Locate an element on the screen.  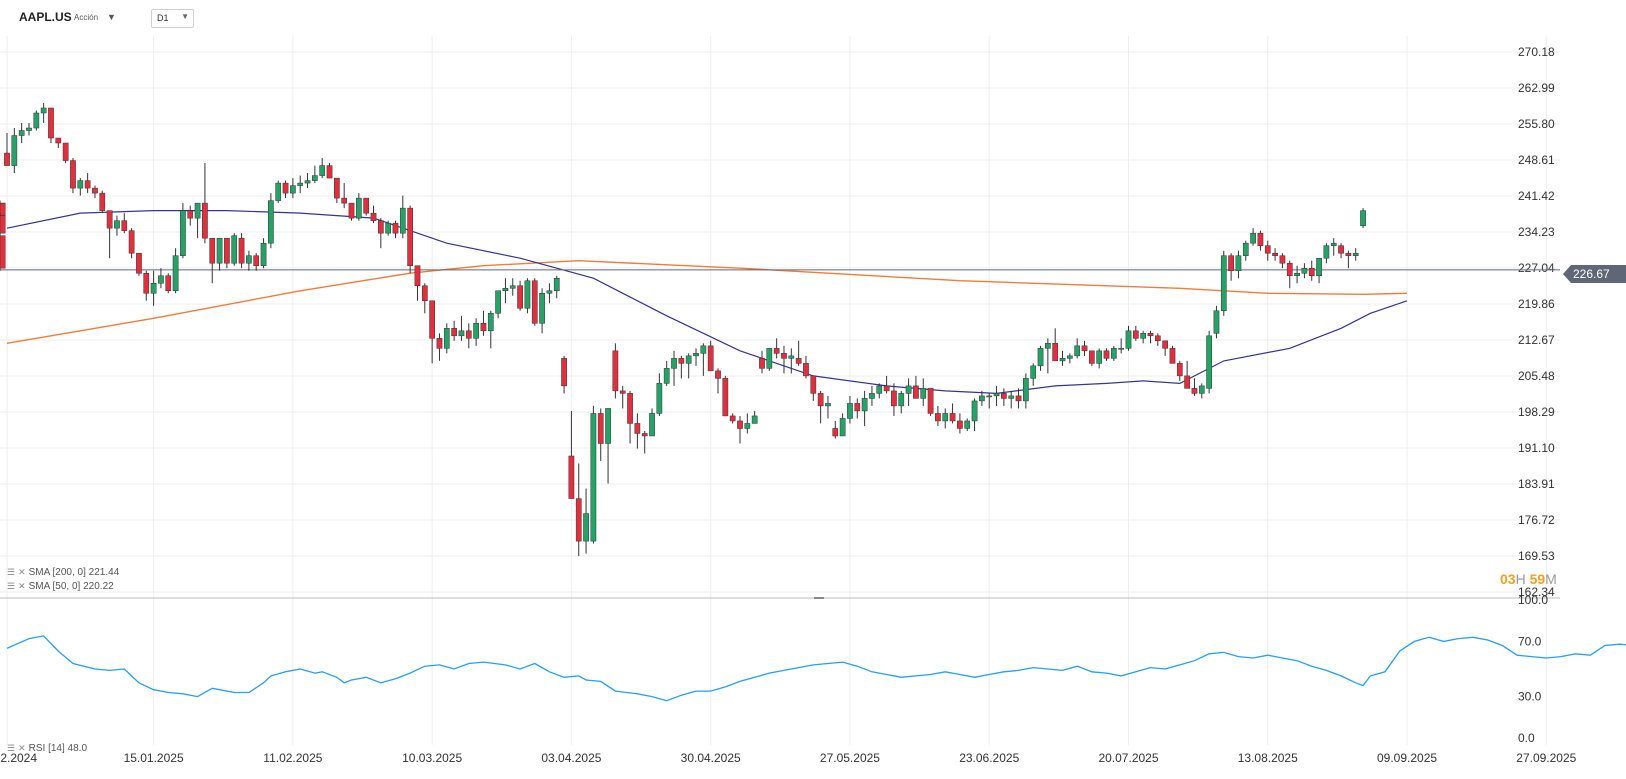
rsi-axis: 100.0 70.0 30.0 0.0 is located at coordinates (1533, 669).